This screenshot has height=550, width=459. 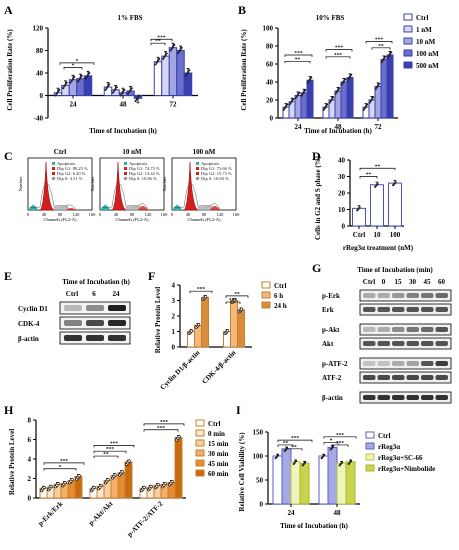 What do you see at coordinates (242, 10) in the screenshot?
I see `panel-label-b: B` at bounding box center [242, 10].